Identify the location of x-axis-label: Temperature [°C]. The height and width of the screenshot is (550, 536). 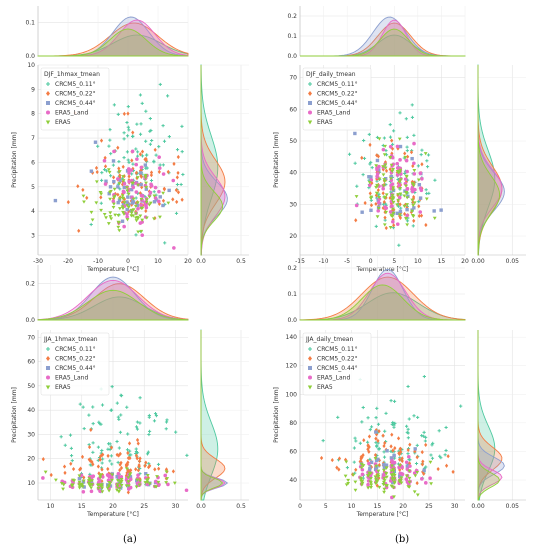
(382, 269).